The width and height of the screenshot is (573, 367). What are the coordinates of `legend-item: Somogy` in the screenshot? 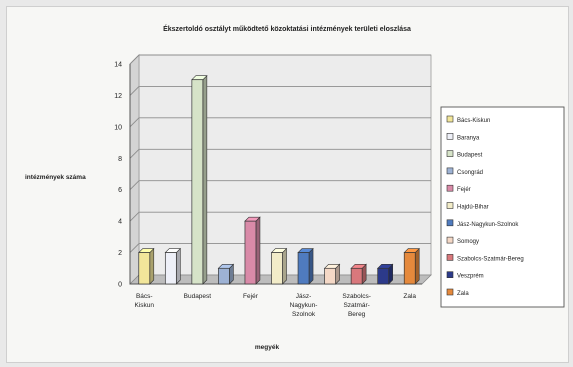 It's located at (462, 240).